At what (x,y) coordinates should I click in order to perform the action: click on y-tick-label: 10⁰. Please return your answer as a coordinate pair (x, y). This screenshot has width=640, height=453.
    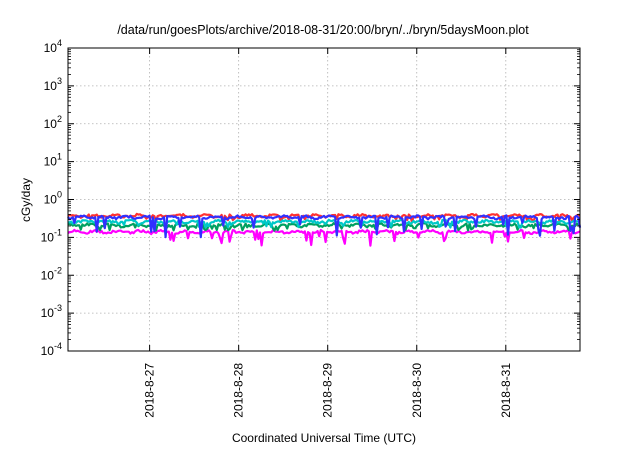
    Looking at the image, I should click on (53, 198).